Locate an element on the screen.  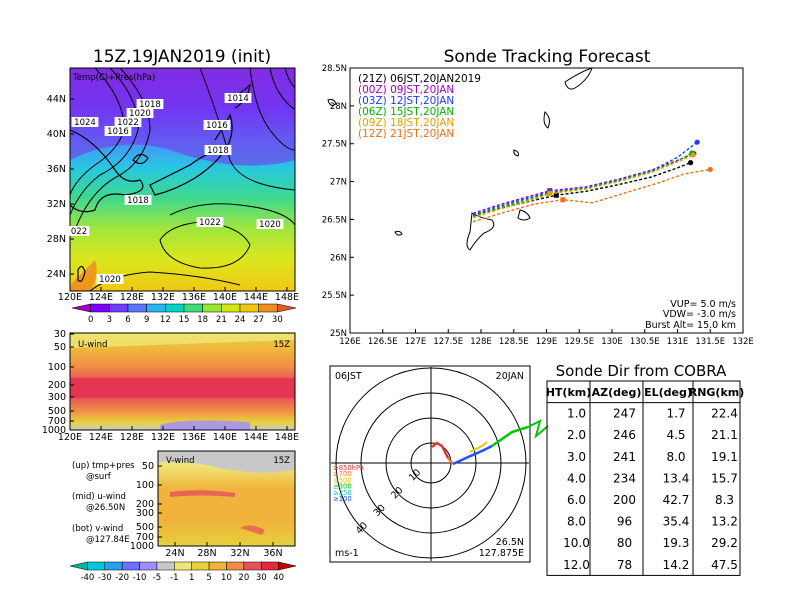
table-title: Sonde Dir from COBRA is located at coordinates (641, 371).